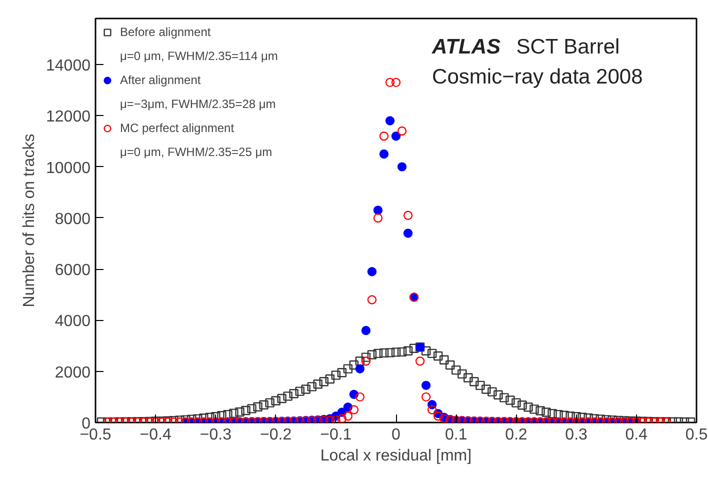 The image size is (708, 477). I want to click on x-tick-label: 0.5, so click(696, 435).